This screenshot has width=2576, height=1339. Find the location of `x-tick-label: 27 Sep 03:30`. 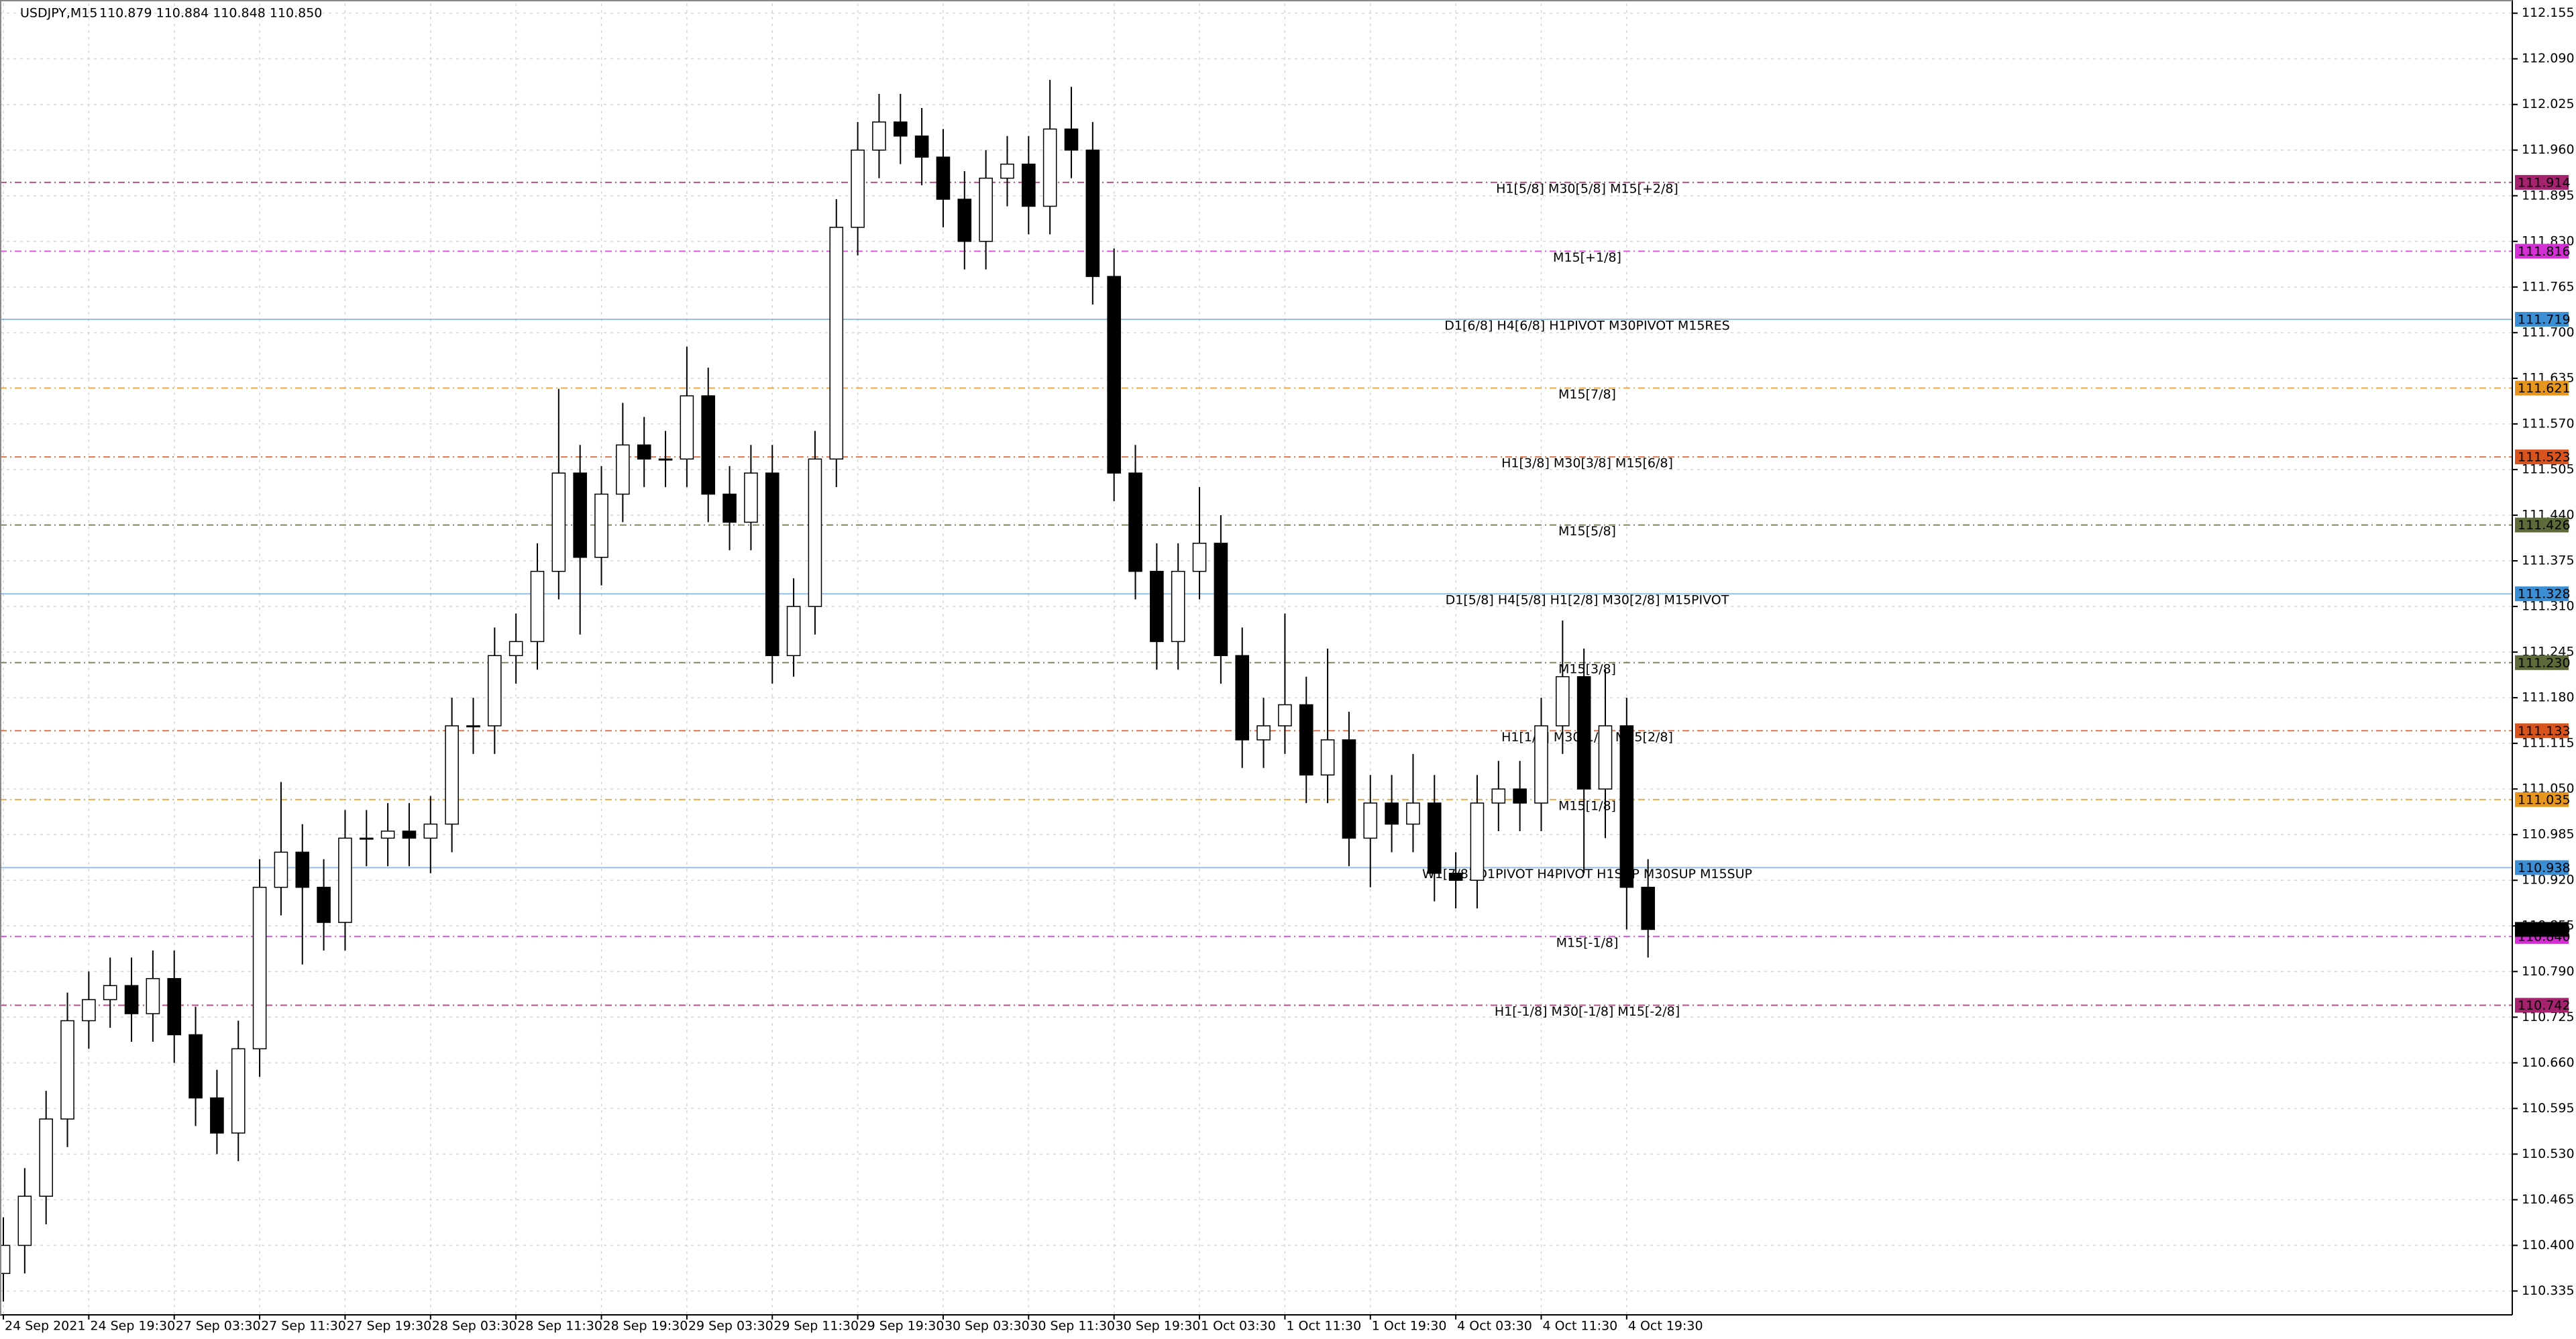

x-tick-label: 27 Sep 03:30 is located at coordinates (218, 1326).